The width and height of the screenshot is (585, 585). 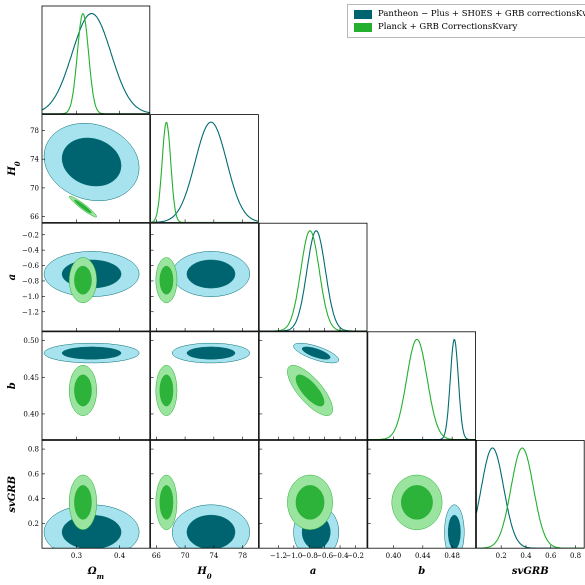 I want to click on x-tick-label-a: −0.6, so click(x=325, y=556).